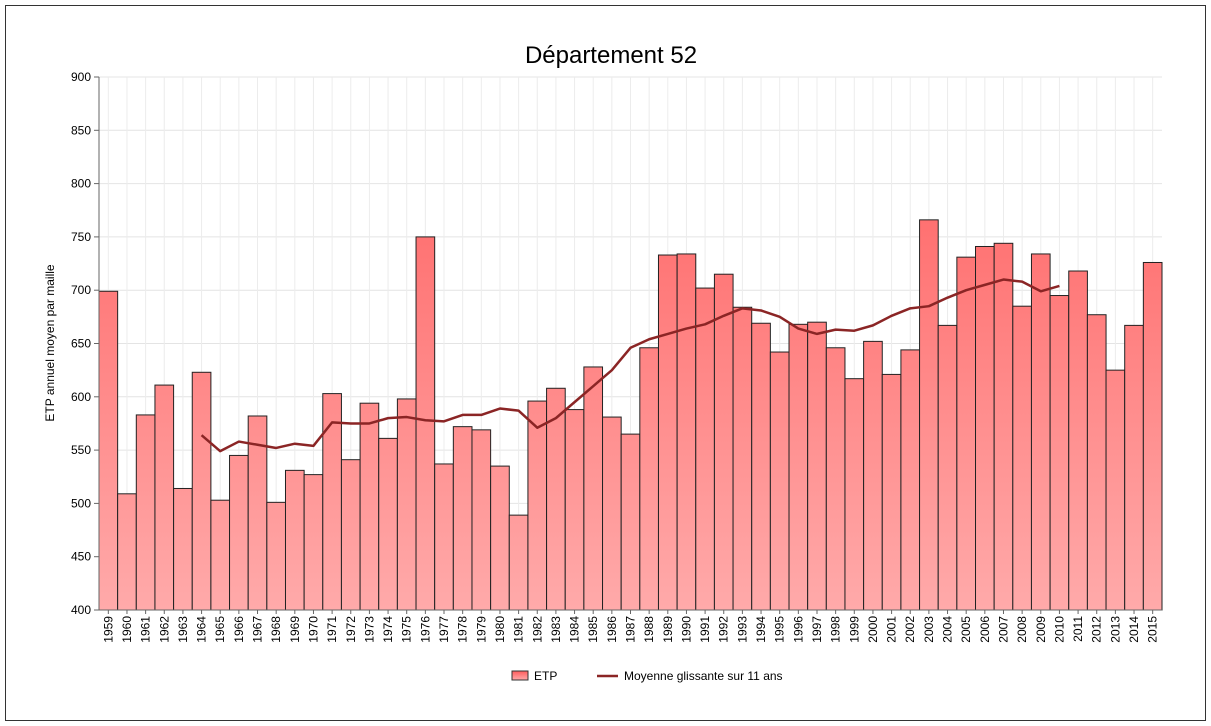 This screenshot has width=1211, height=726. I want to click on x-tick-label: 1996, so click(798, 629).